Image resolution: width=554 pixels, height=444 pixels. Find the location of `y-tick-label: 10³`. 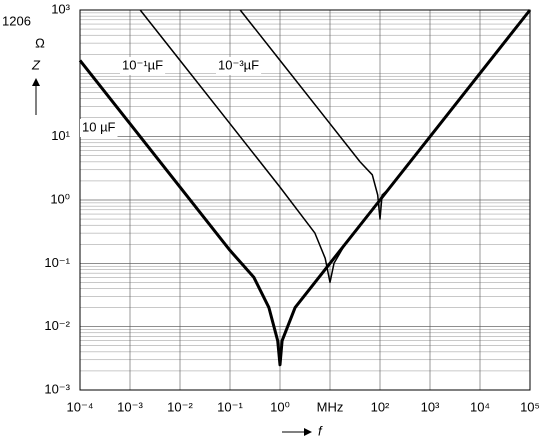

y-tick-label: 10³ is located at coordinates (60, 8).